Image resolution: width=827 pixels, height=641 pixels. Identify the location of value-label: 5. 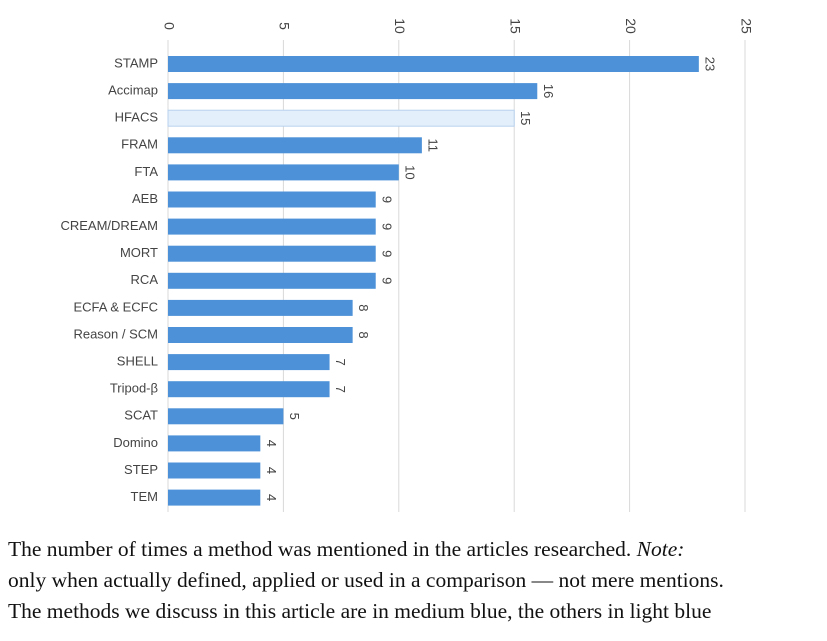
(294, 416).